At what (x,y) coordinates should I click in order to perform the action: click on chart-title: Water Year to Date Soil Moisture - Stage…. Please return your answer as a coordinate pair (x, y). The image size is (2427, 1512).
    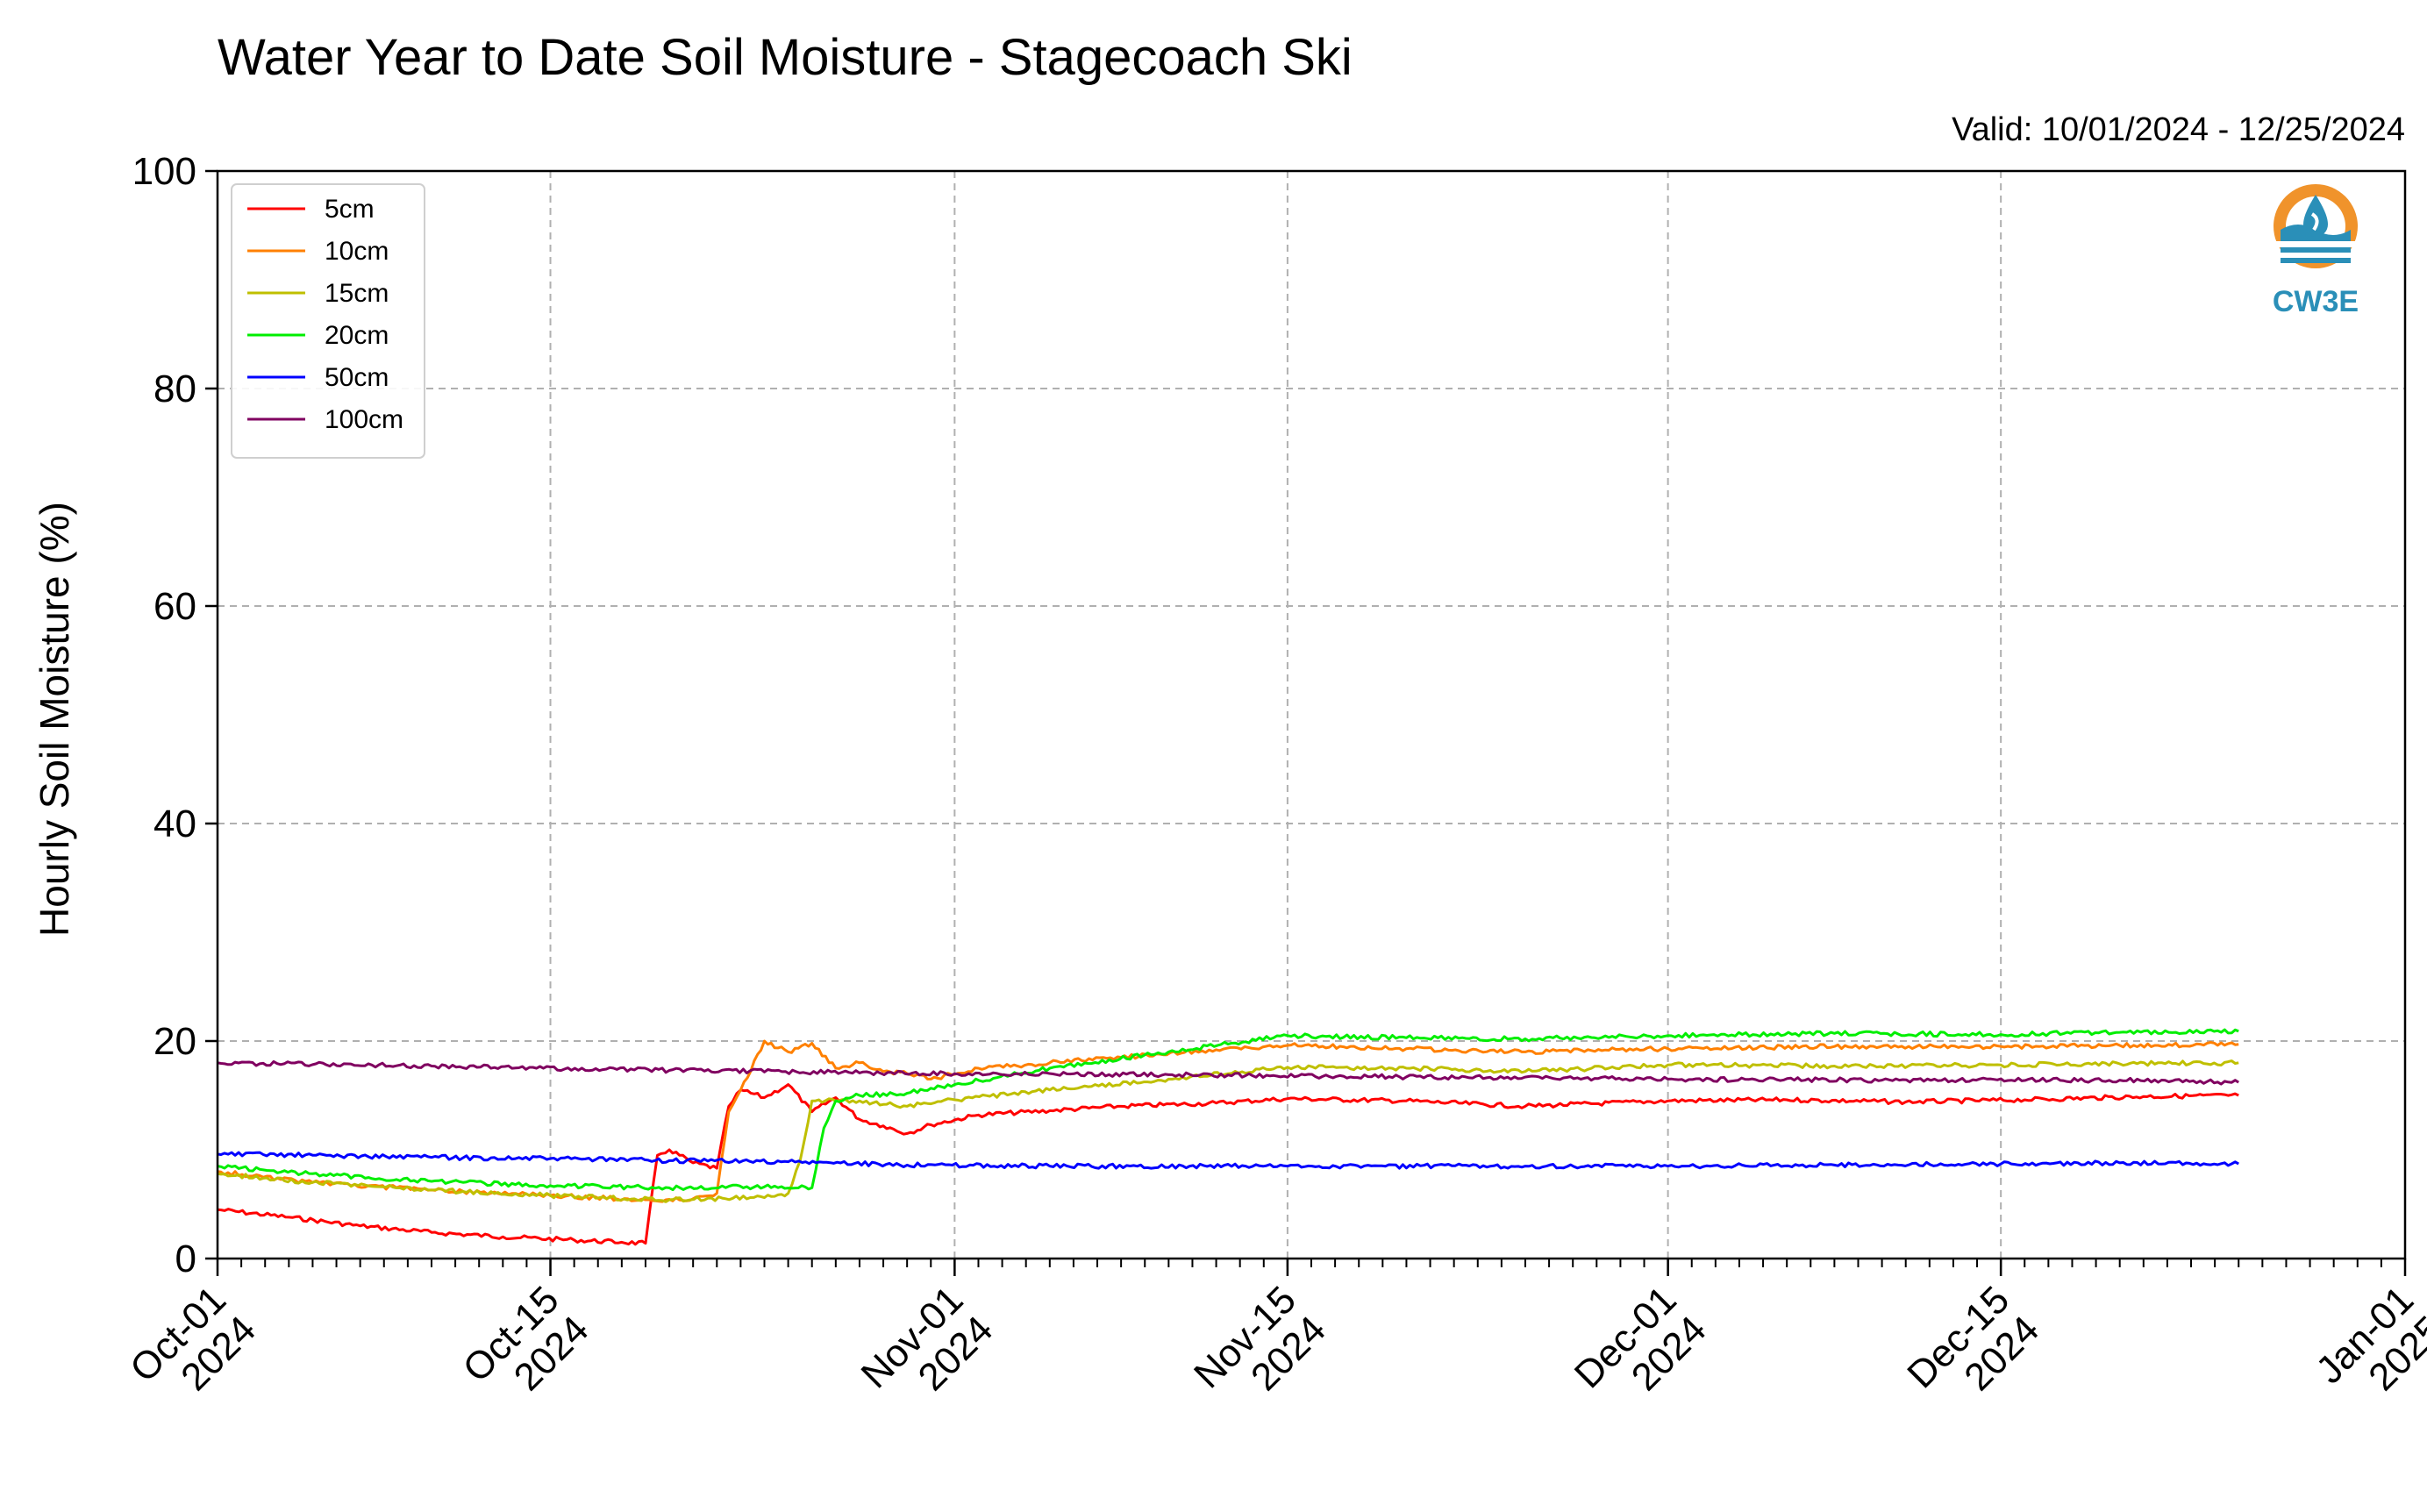
    Looking at the image, I should click on (786, 58).